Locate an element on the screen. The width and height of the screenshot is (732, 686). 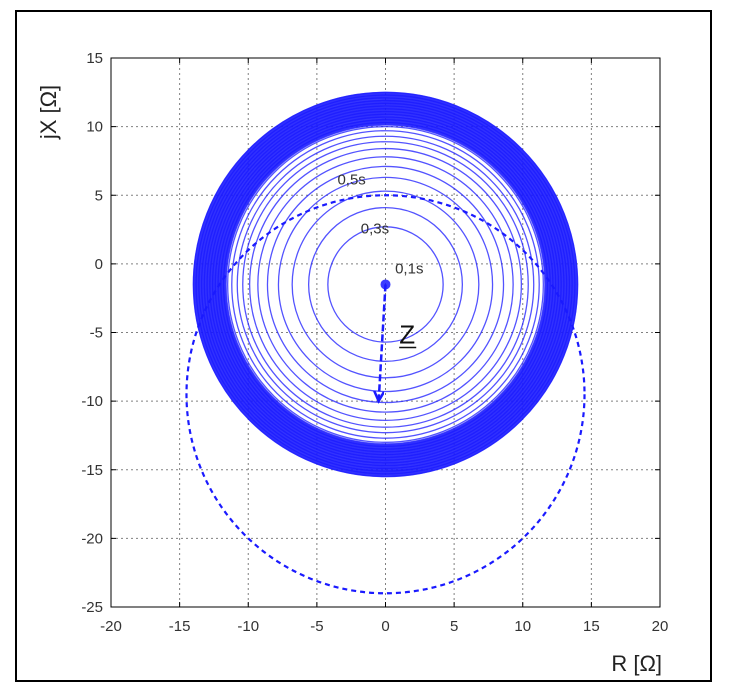
x-tick-label: -10 is located at coordinates (248, 626).